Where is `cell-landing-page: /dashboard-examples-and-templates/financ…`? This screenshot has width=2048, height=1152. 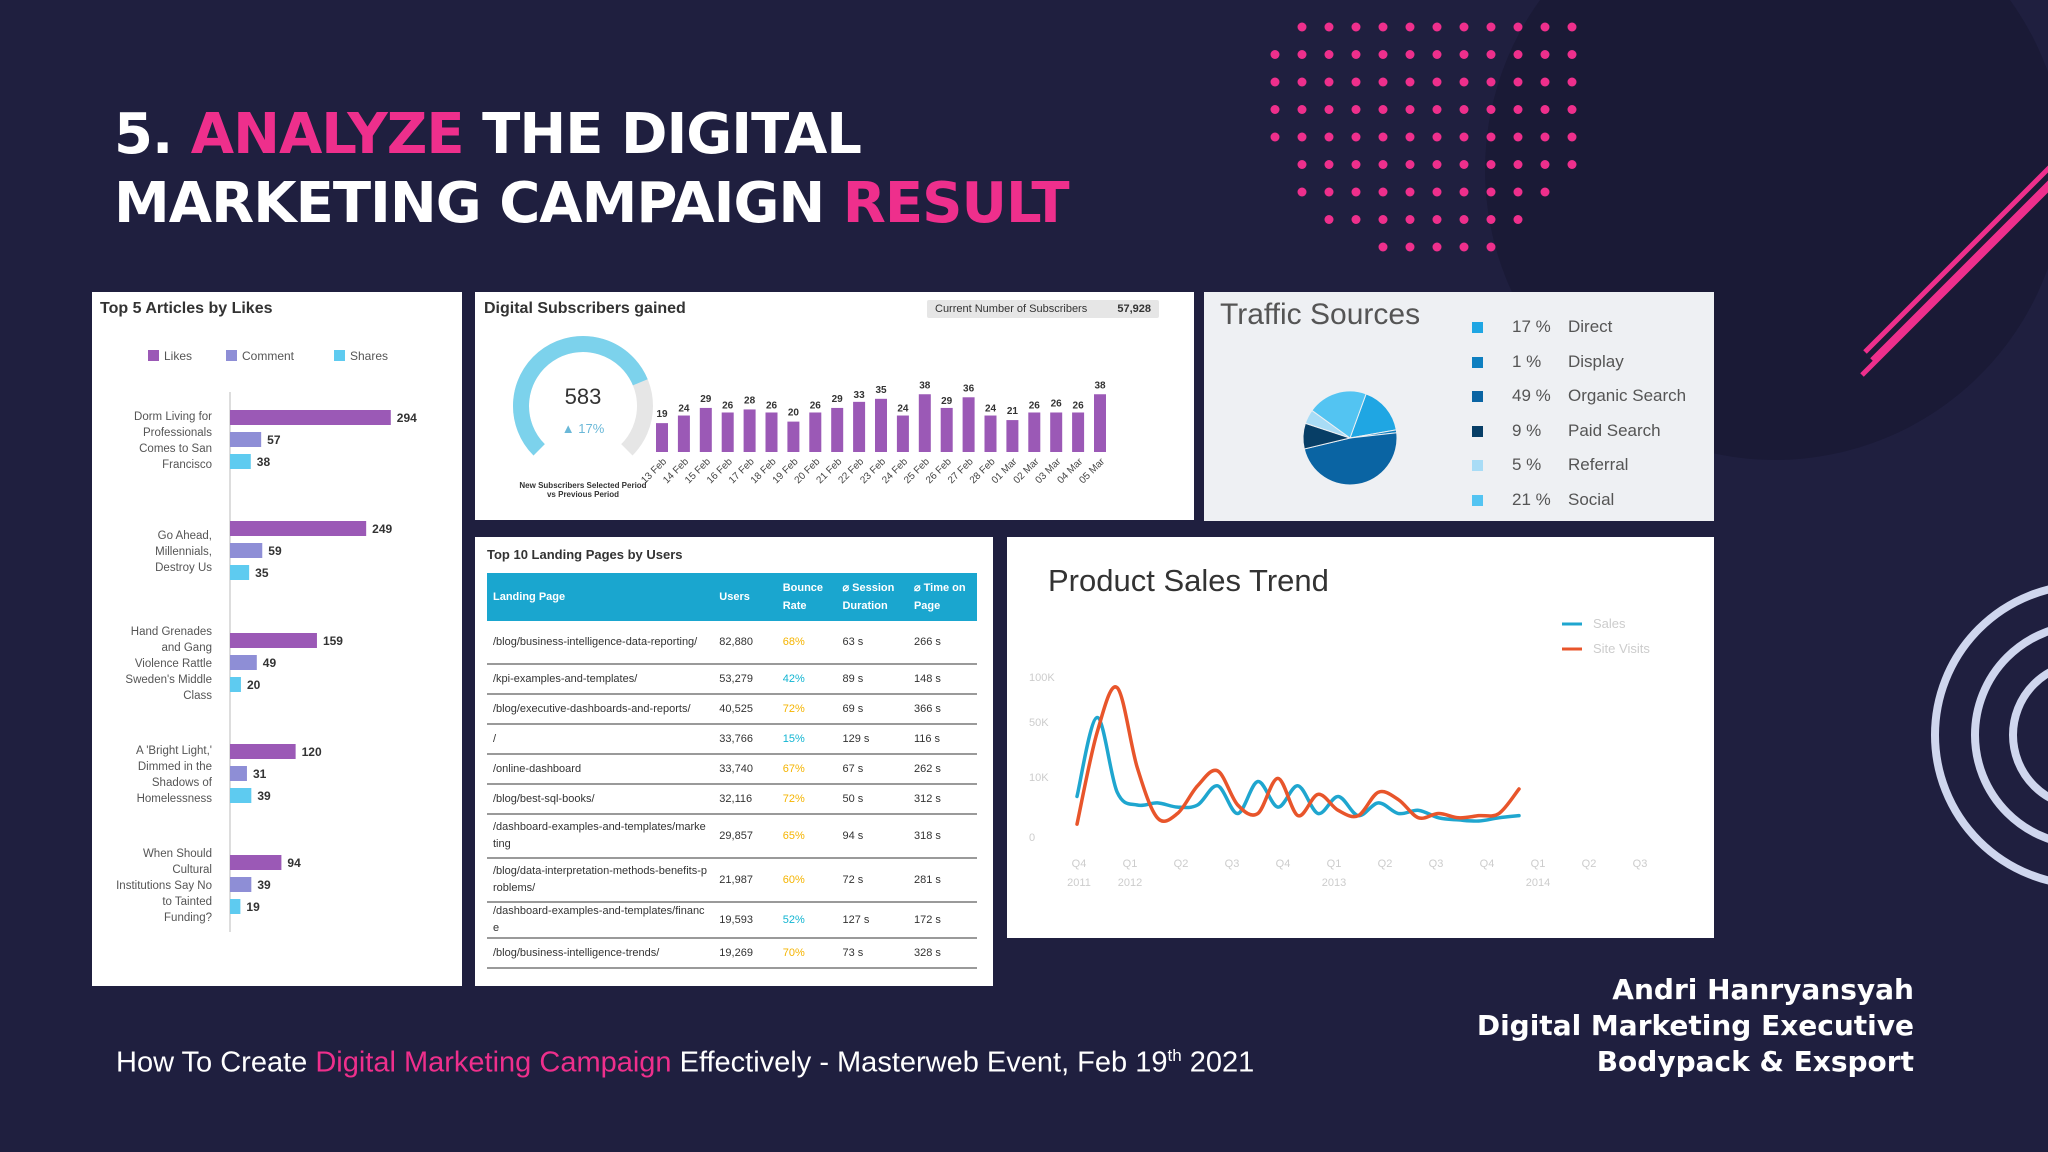 cell-landing-page: /dashboard-examples-and-templates/financ… is located at coordinates (600, 920).